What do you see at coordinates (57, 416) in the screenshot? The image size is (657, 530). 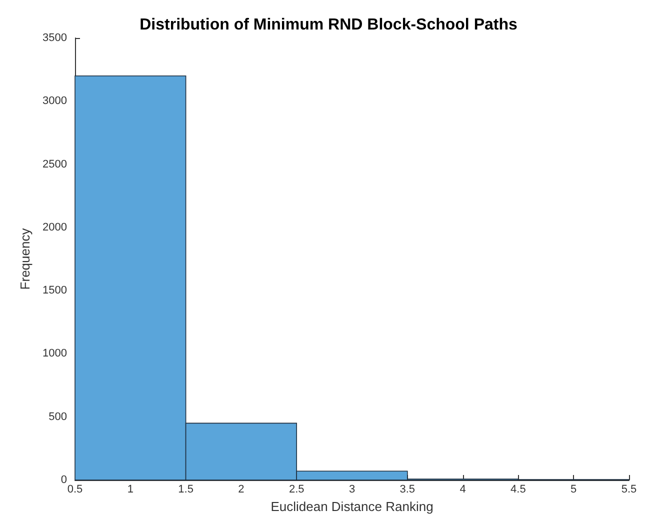 I see `y-tick-label: 500` at bounding box center [57, 416].